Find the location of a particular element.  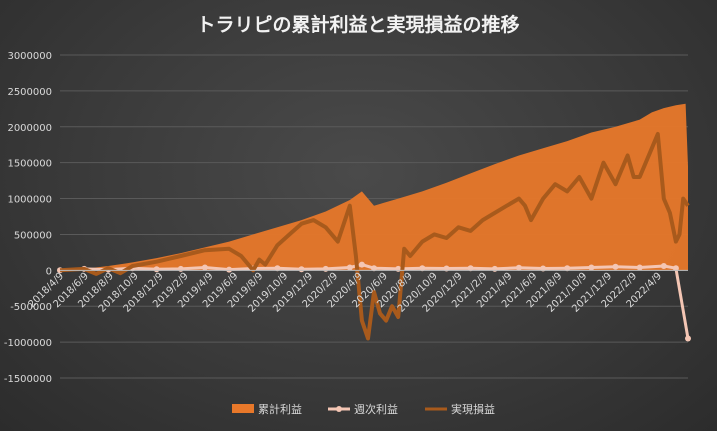

y-tick-label: 1500000 is located at coordinates (29, 164).